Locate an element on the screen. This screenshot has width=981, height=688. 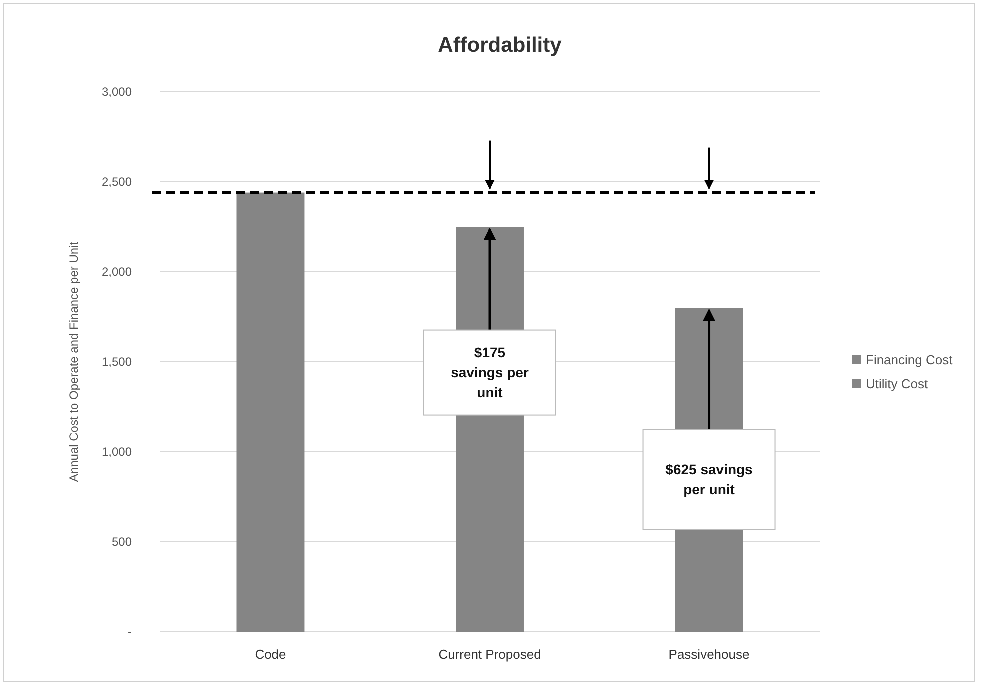
y-tick-label: 3,000 is located at coordinates (117, 92).